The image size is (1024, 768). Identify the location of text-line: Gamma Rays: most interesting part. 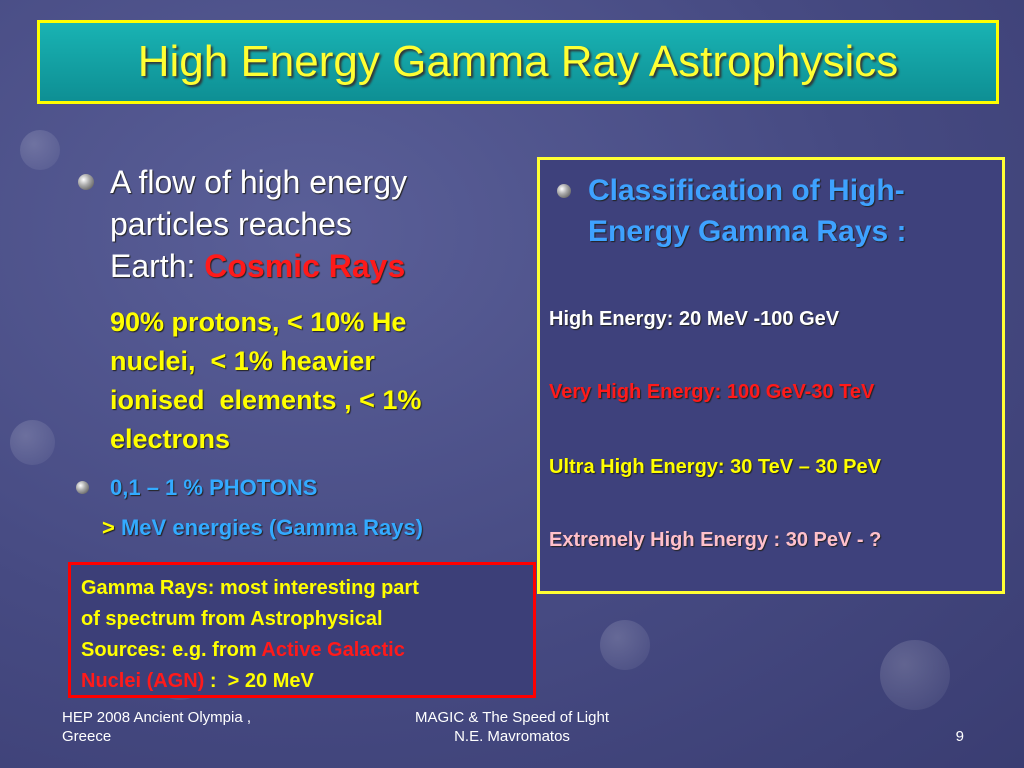
(250, 588).